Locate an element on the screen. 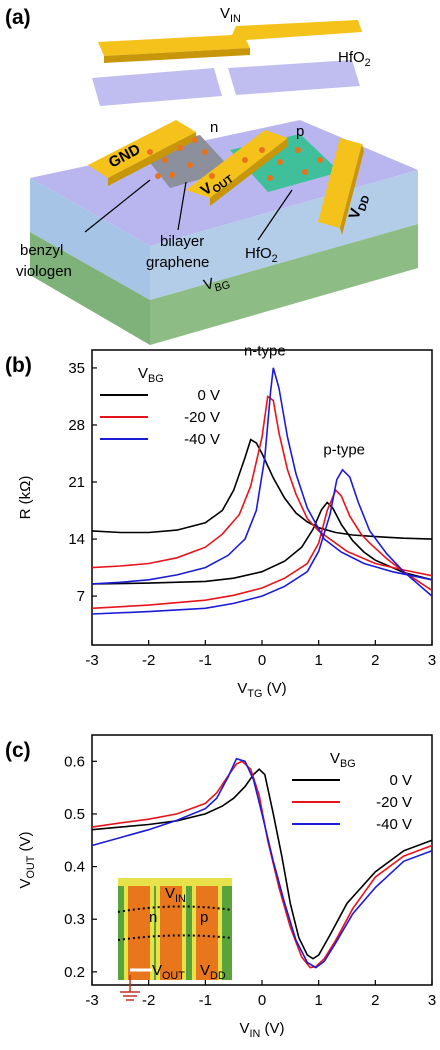 This screenshot has width=440, height=1050. gnd-electrode is located at coordinates (142, 149).